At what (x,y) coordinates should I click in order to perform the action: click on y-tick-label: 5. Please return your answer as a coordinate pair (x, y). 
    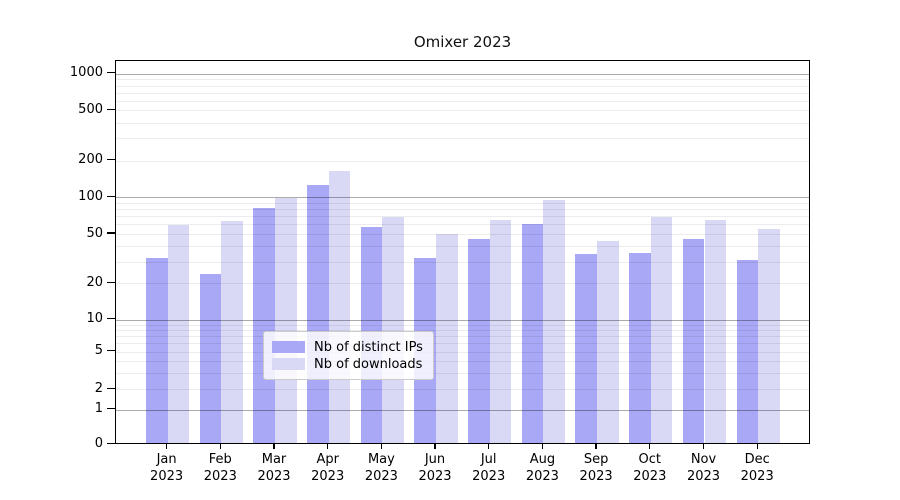
    Looking at the image, I should click on (98, 350).